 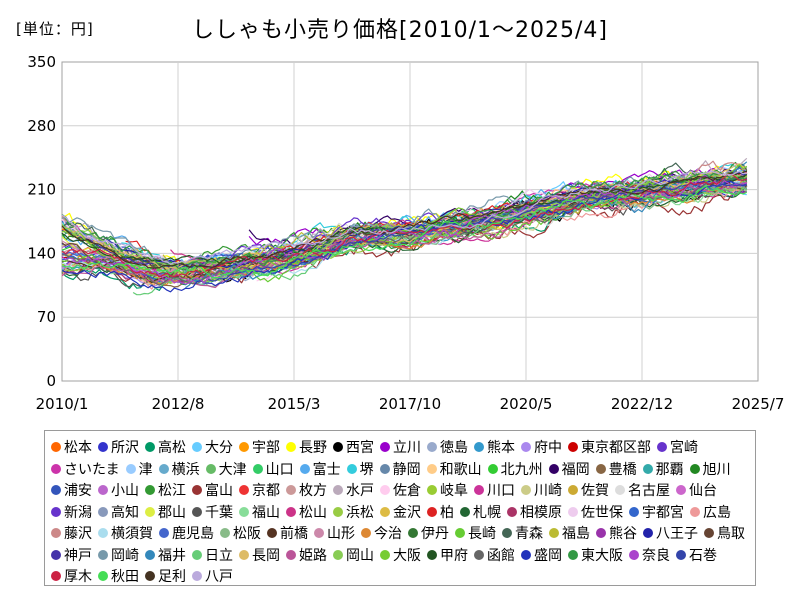 I want to click on legend-item: 石巻, so click(x=696, y=554).